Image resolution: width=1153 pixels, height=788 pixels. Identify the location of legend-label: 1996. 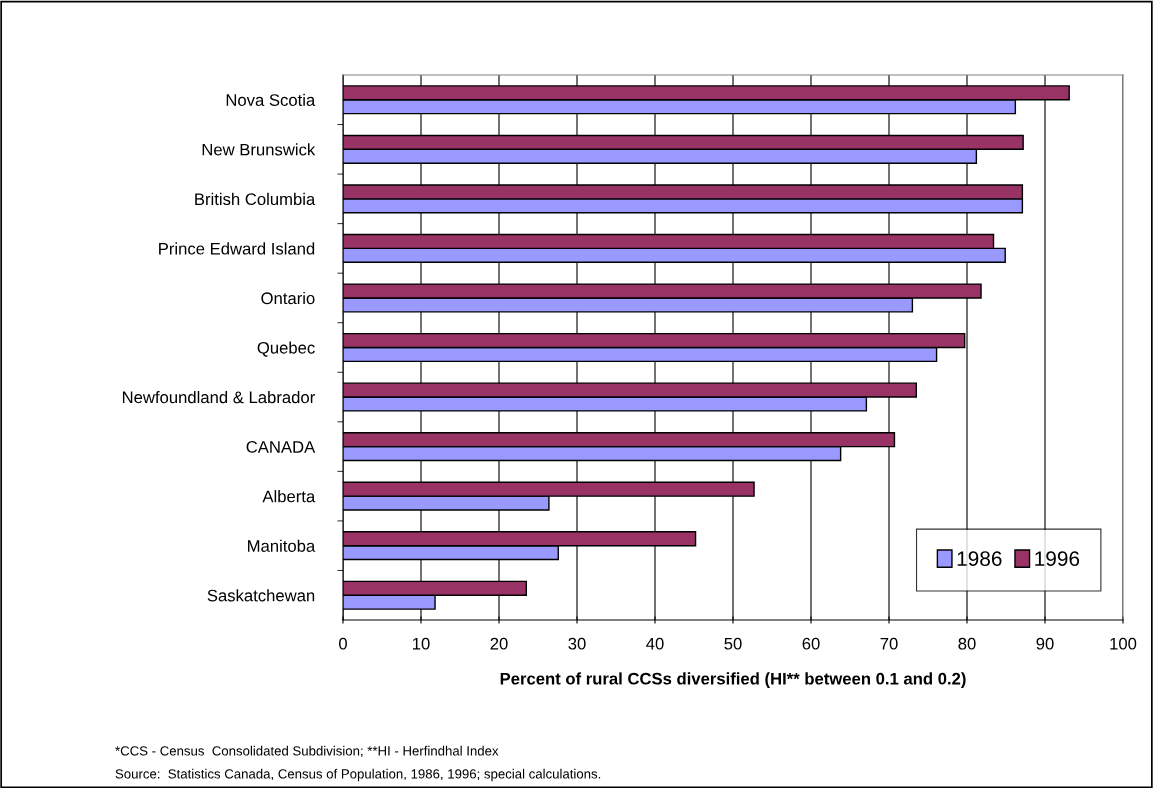
(1057, 559).